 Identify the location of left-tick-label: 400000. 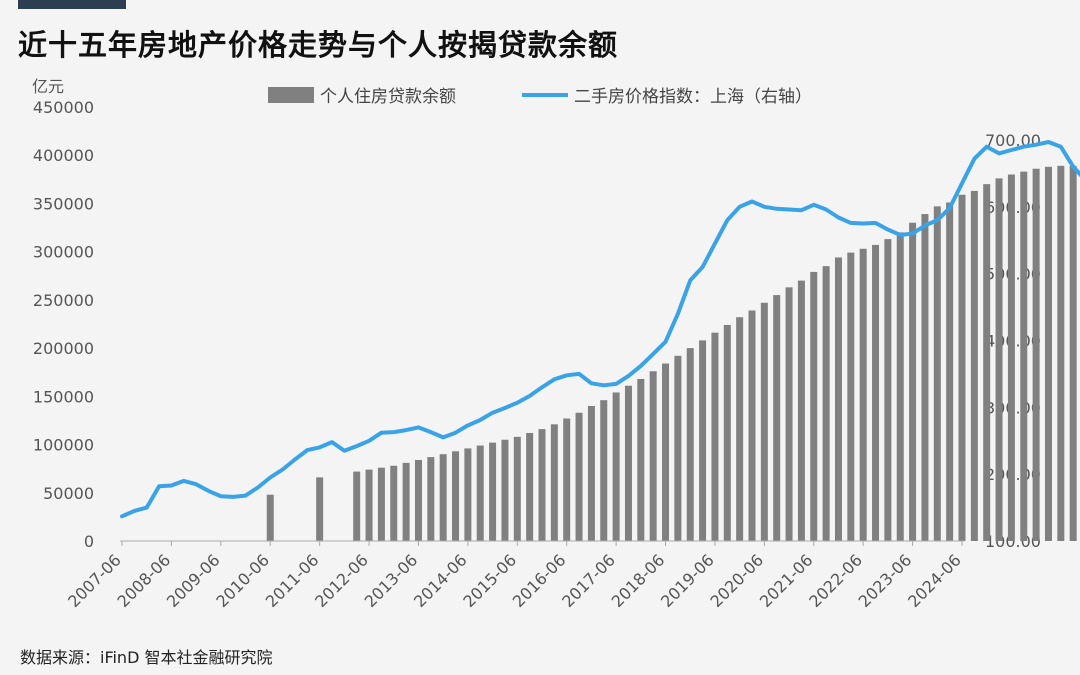
(63, 155).